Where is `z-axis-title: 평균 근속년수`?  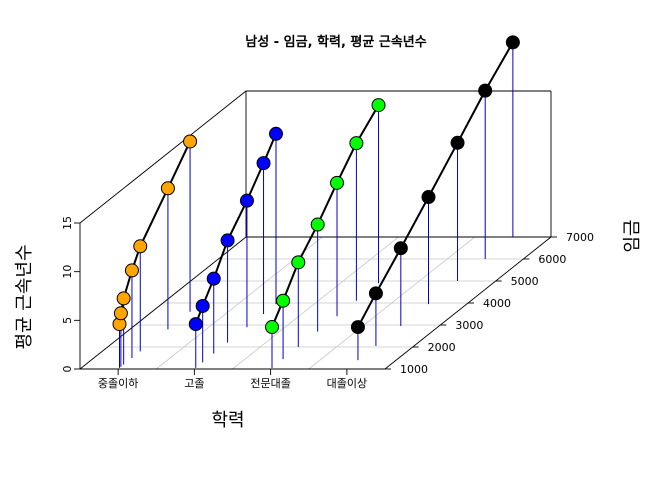
z-axis-title: 평균 근속년수 is located at coordinates (24, 296).